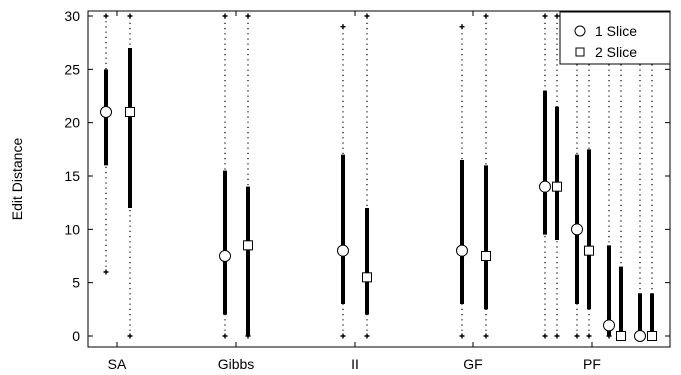 This screenshot has width=681, height=375. What do you see at coordinates (545, 176) in the screenshot?
I see `box-pf1-1-slice` at bounding box center [545, 176].